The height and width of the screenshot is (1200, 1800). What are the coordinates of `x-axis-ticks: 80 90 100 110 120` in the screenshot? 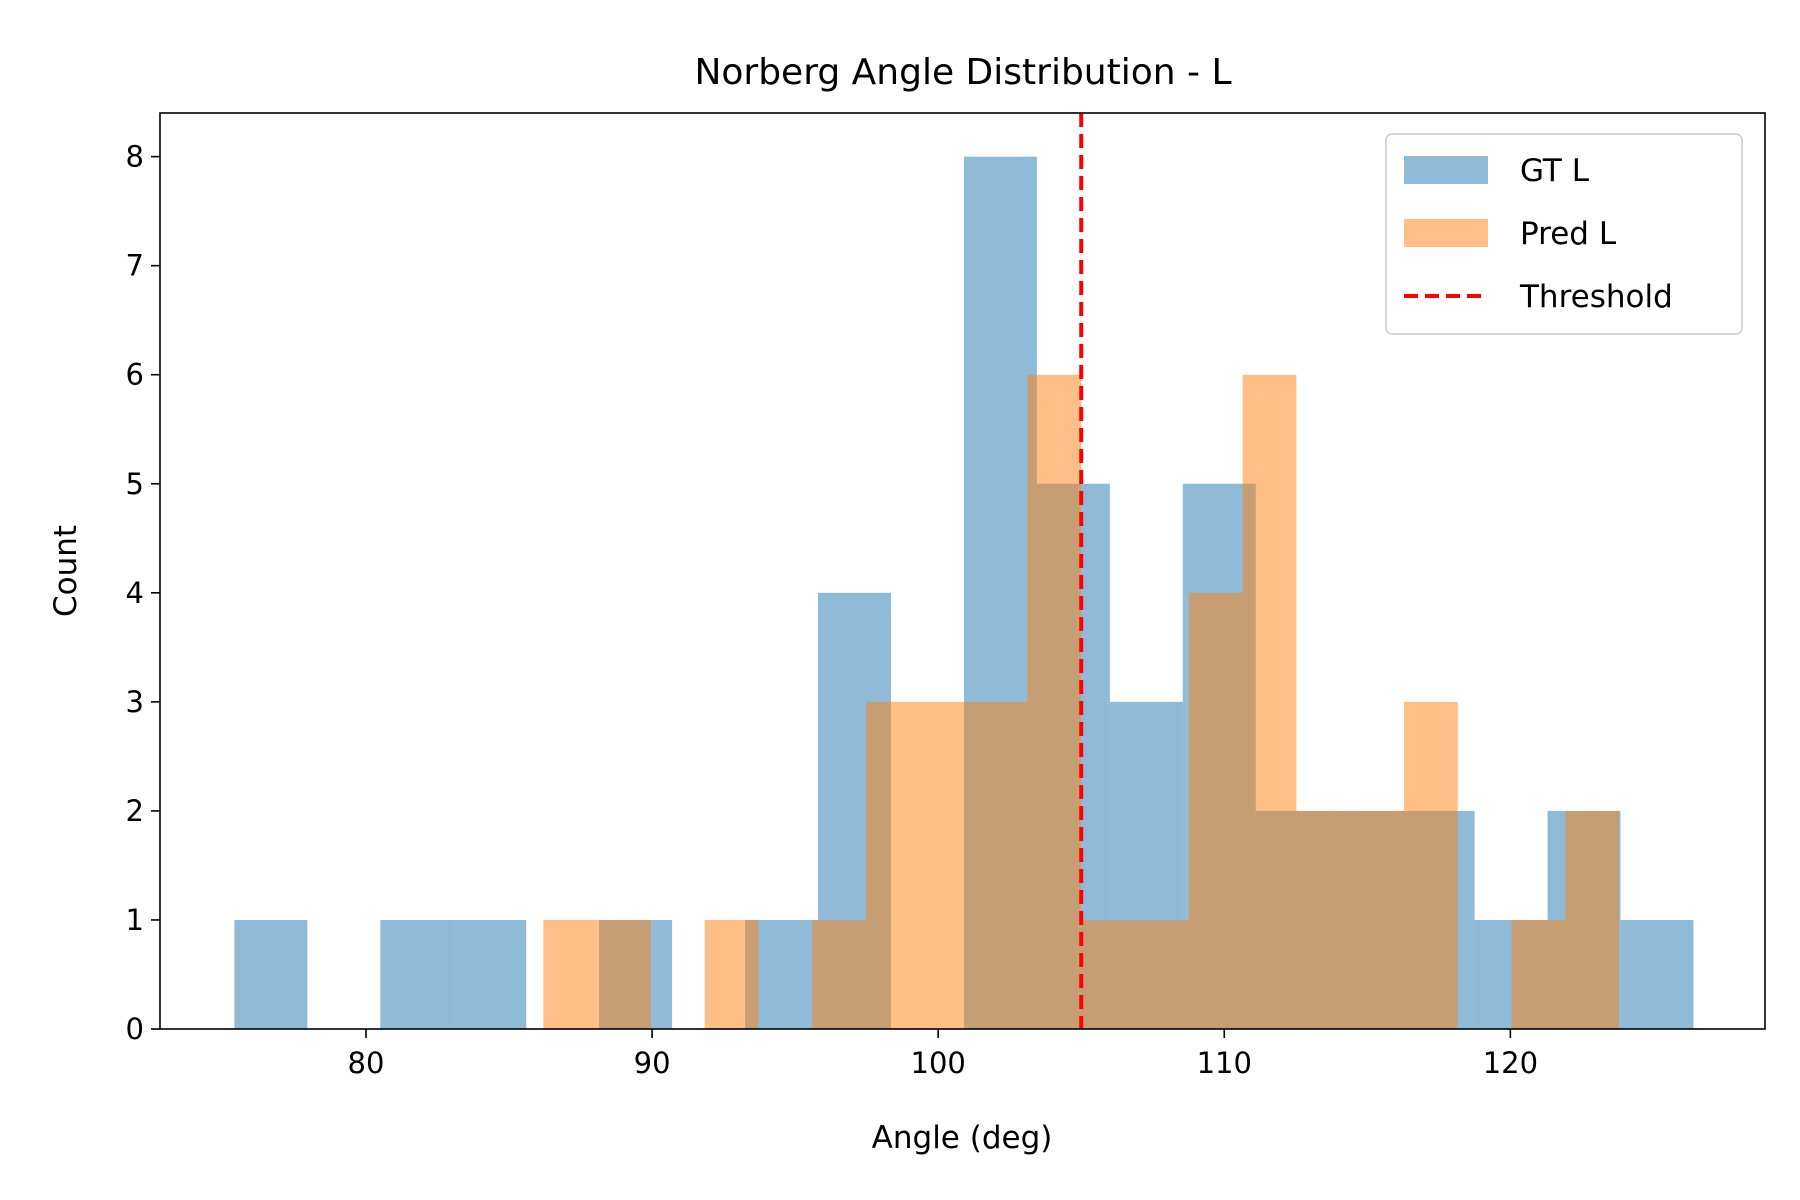 It's located at (943, 1054).